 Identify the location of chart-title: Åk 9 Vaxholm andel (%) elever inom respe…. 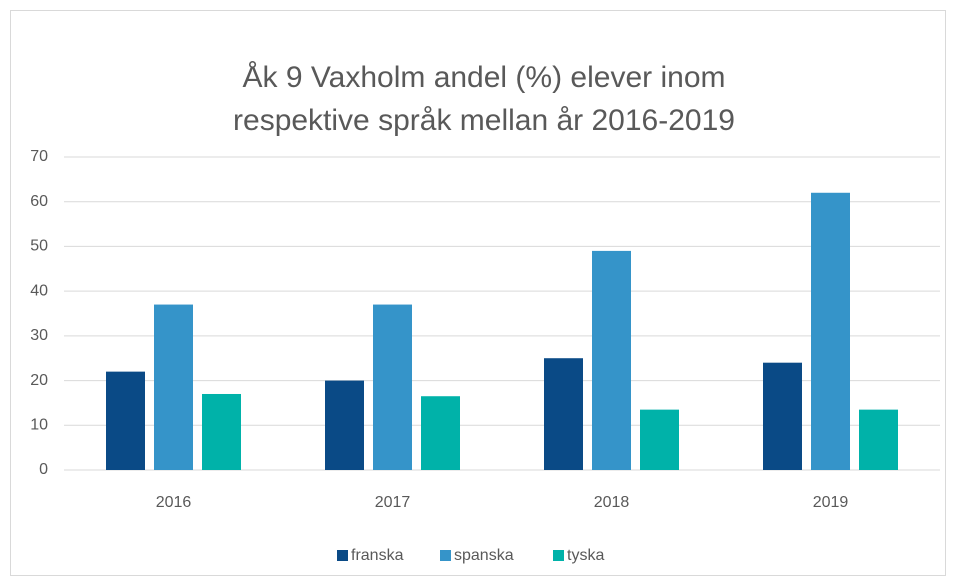
(484, 99).